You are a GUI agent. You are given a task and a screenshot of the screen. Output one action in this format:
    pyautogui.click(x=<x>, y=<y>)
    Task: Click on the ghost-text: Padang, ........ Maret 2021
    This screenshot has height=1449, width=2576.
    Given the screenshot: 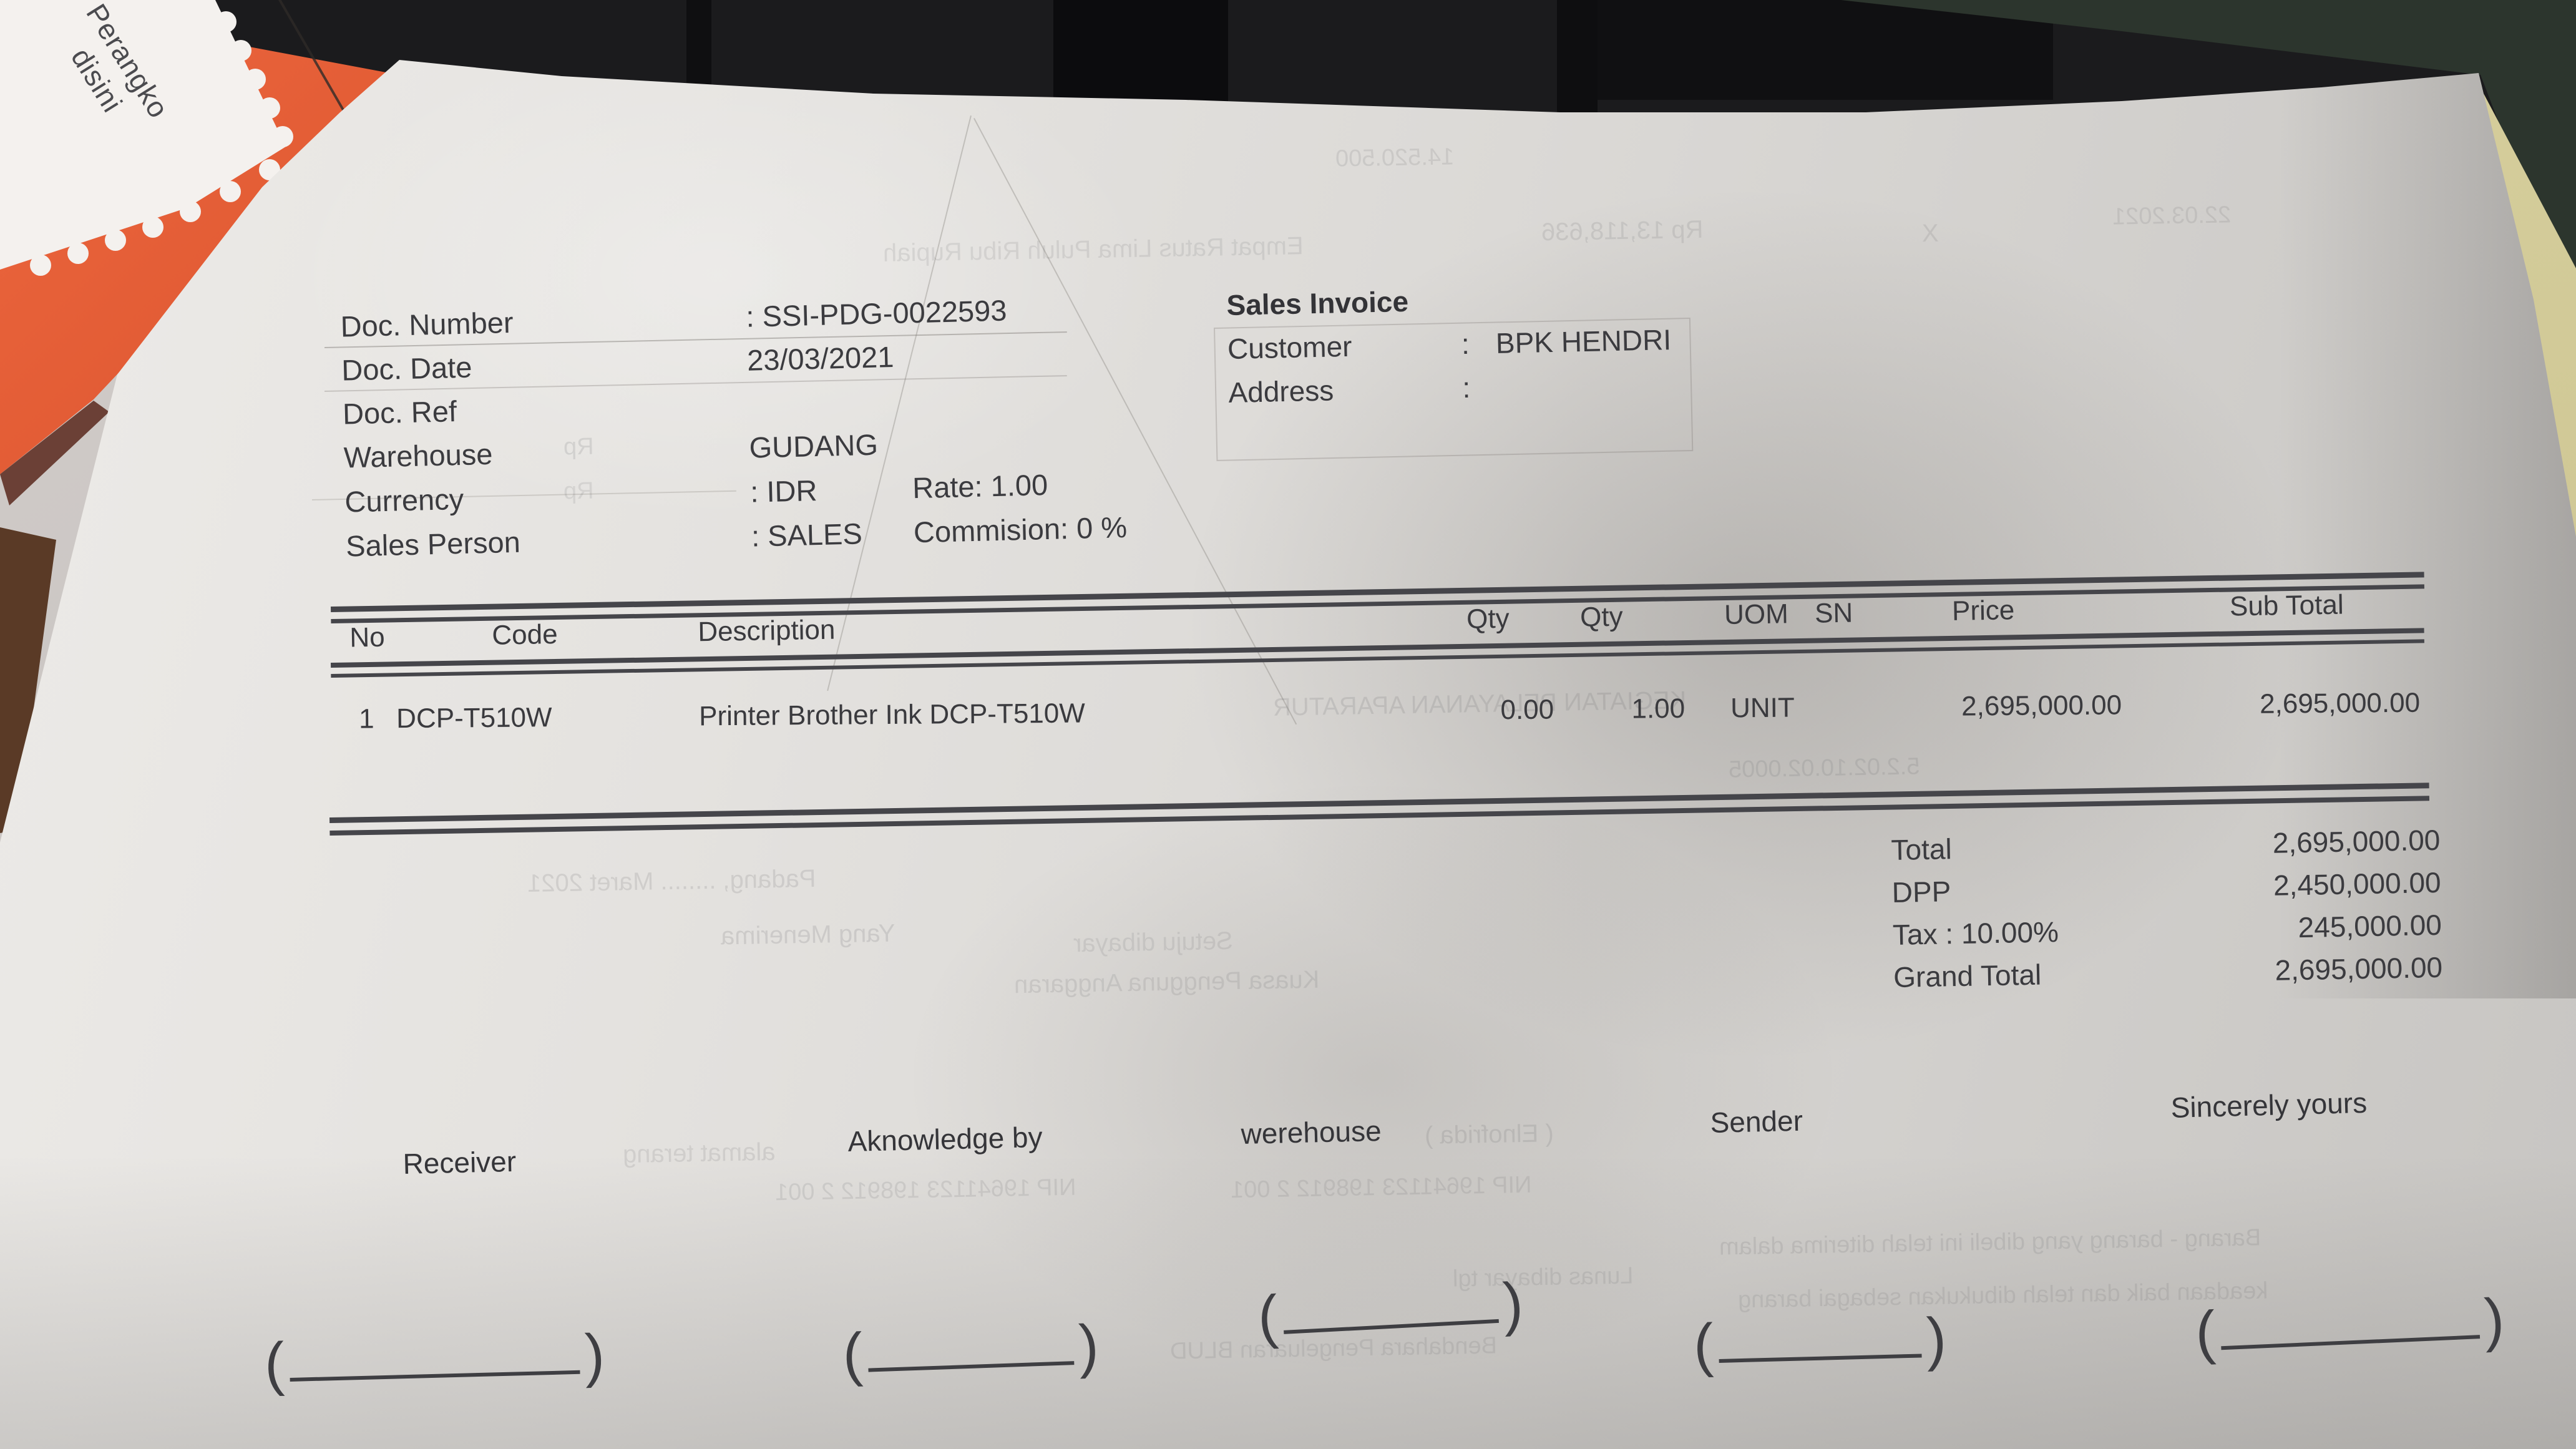 What is the action you would take?
    pyautogui.click(x=671, y=881)
    